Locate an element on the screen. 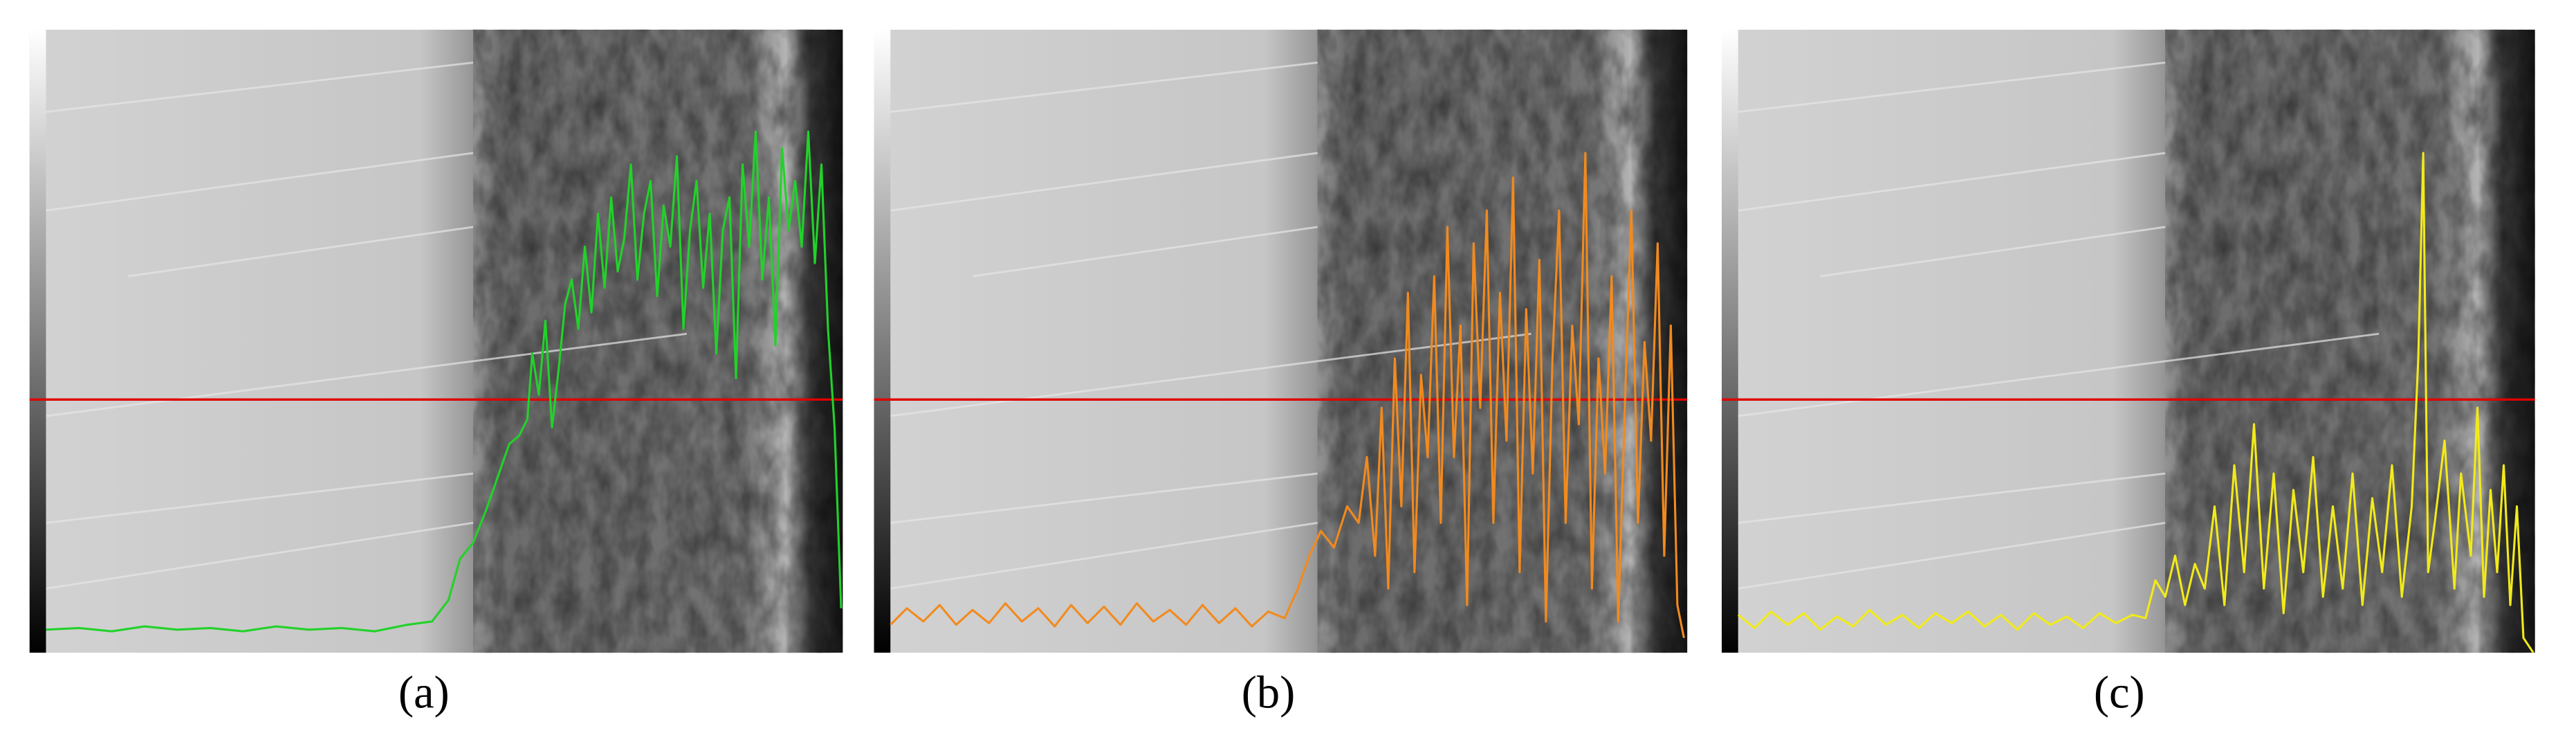 This screenshot has height=735, width=2576. panel-label: (a) is located at coordinates (424, 692).